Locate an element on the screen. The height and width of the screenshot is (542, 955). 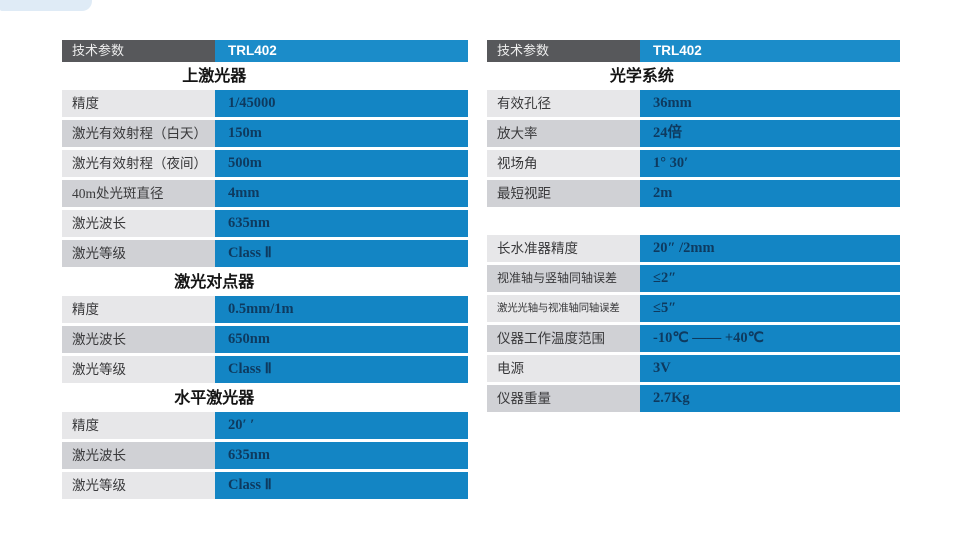
spec-label: 仪器重量 is located at coordinates (563, 398).